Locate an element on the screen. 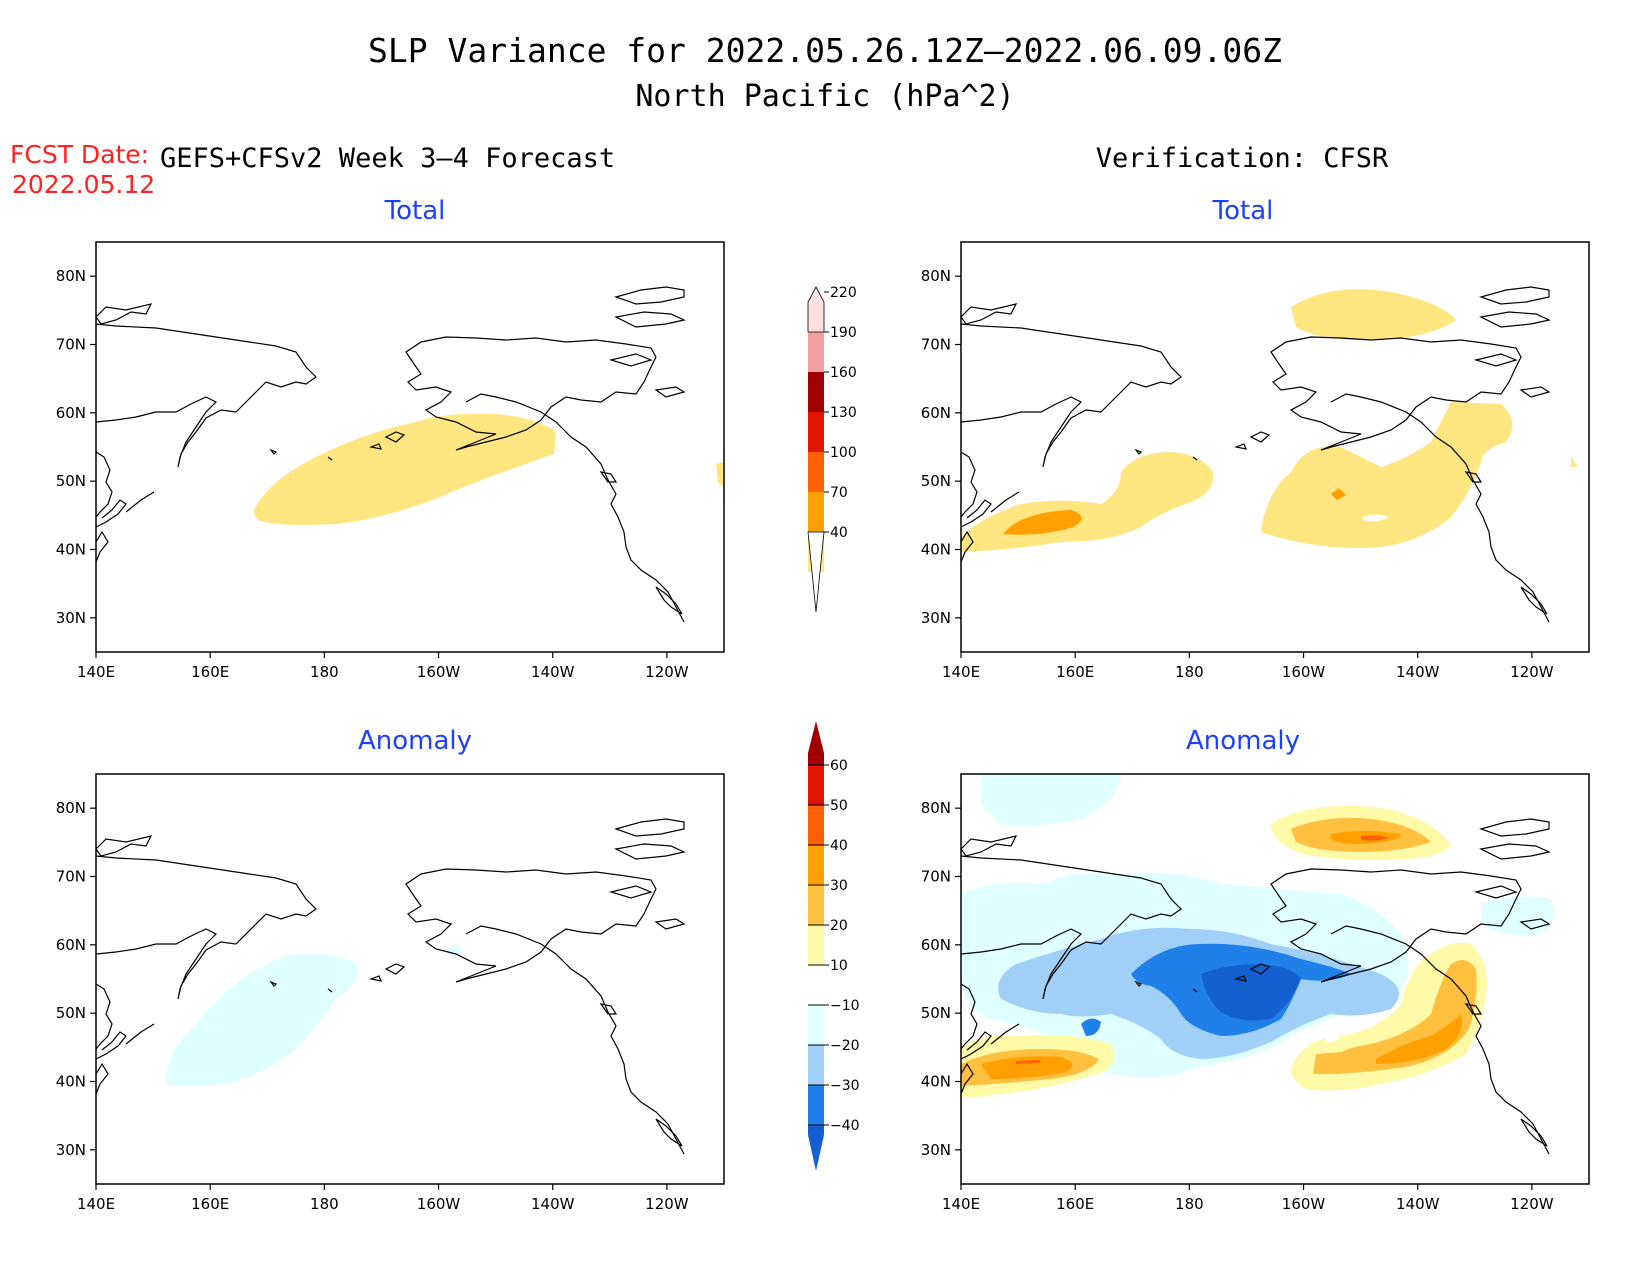  map-fcst-total is located at coordinates (410, 447).